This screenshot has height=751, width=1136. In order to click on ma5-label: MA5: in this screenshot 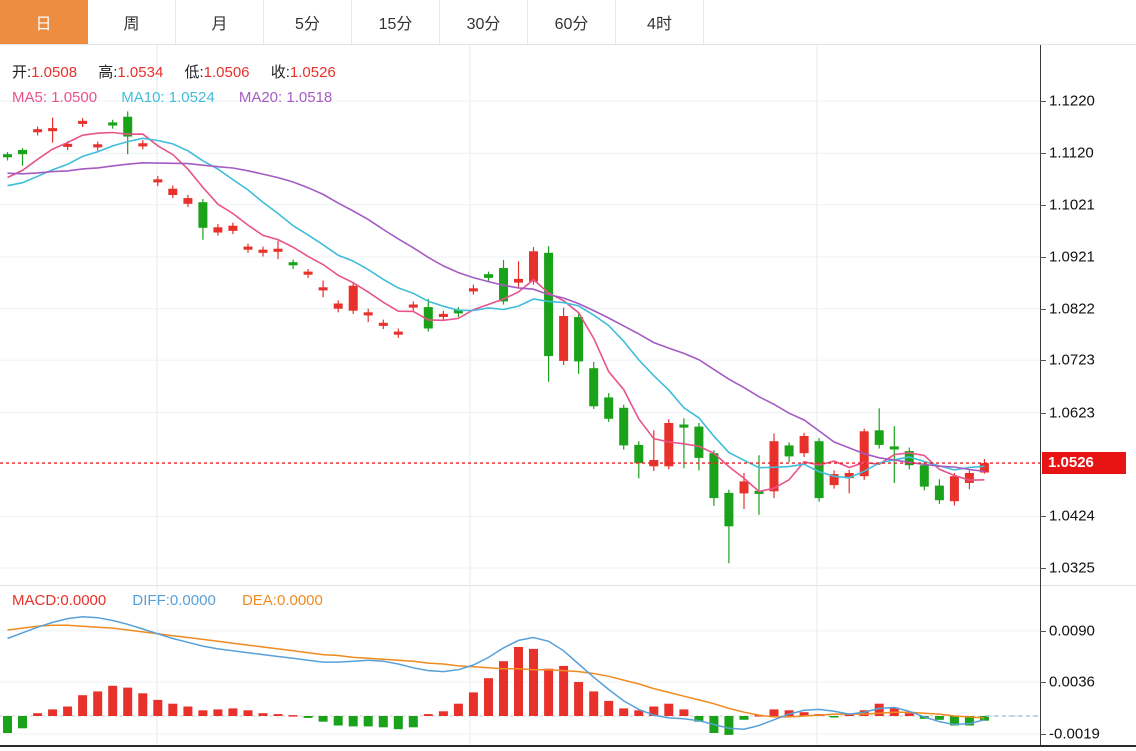, I will do `click(30, 97)`.